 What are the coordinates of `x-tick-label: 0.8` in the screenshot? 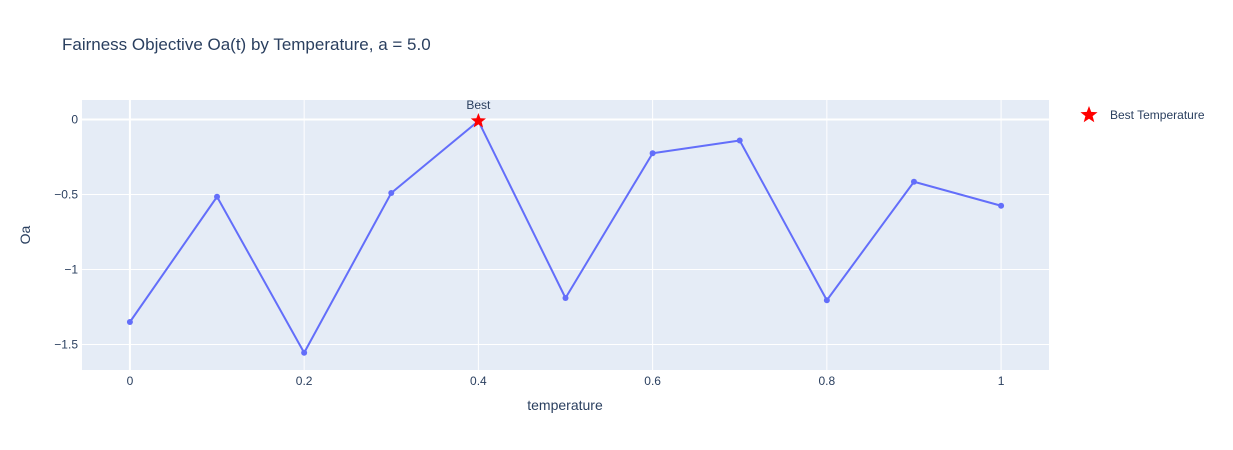 It's located at (827, 381).